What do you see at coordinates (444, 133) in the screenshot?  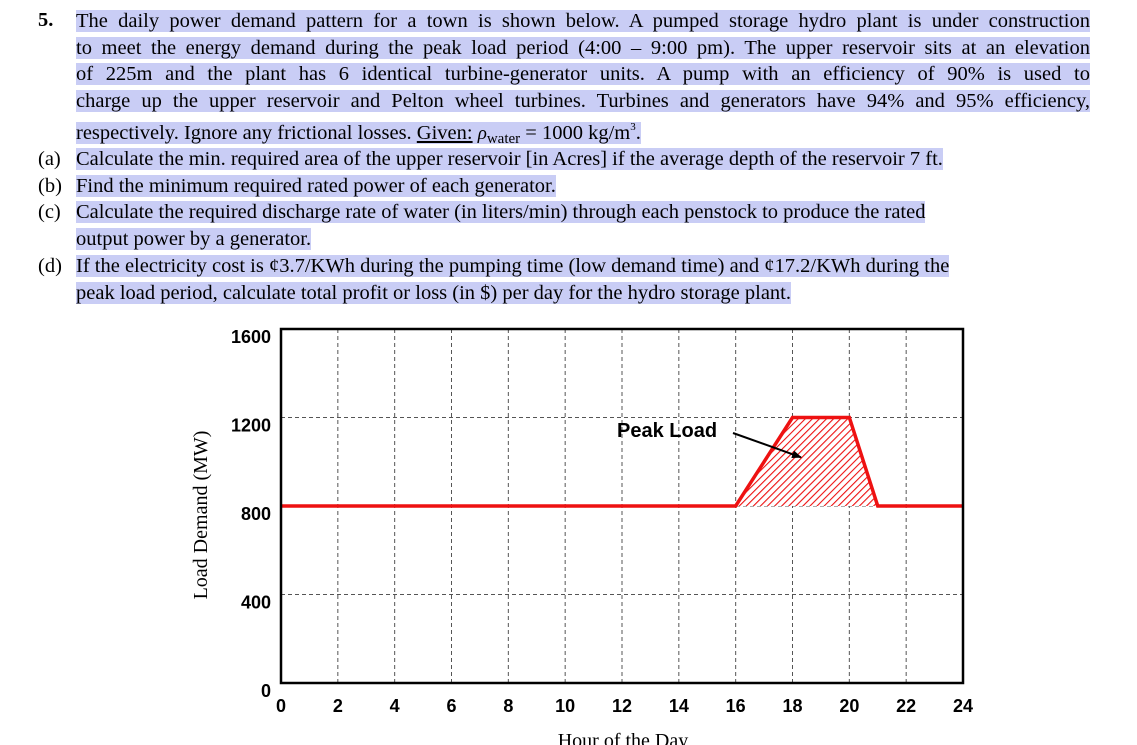 I see `given-label: Given:` at bounding box center [444, 133].